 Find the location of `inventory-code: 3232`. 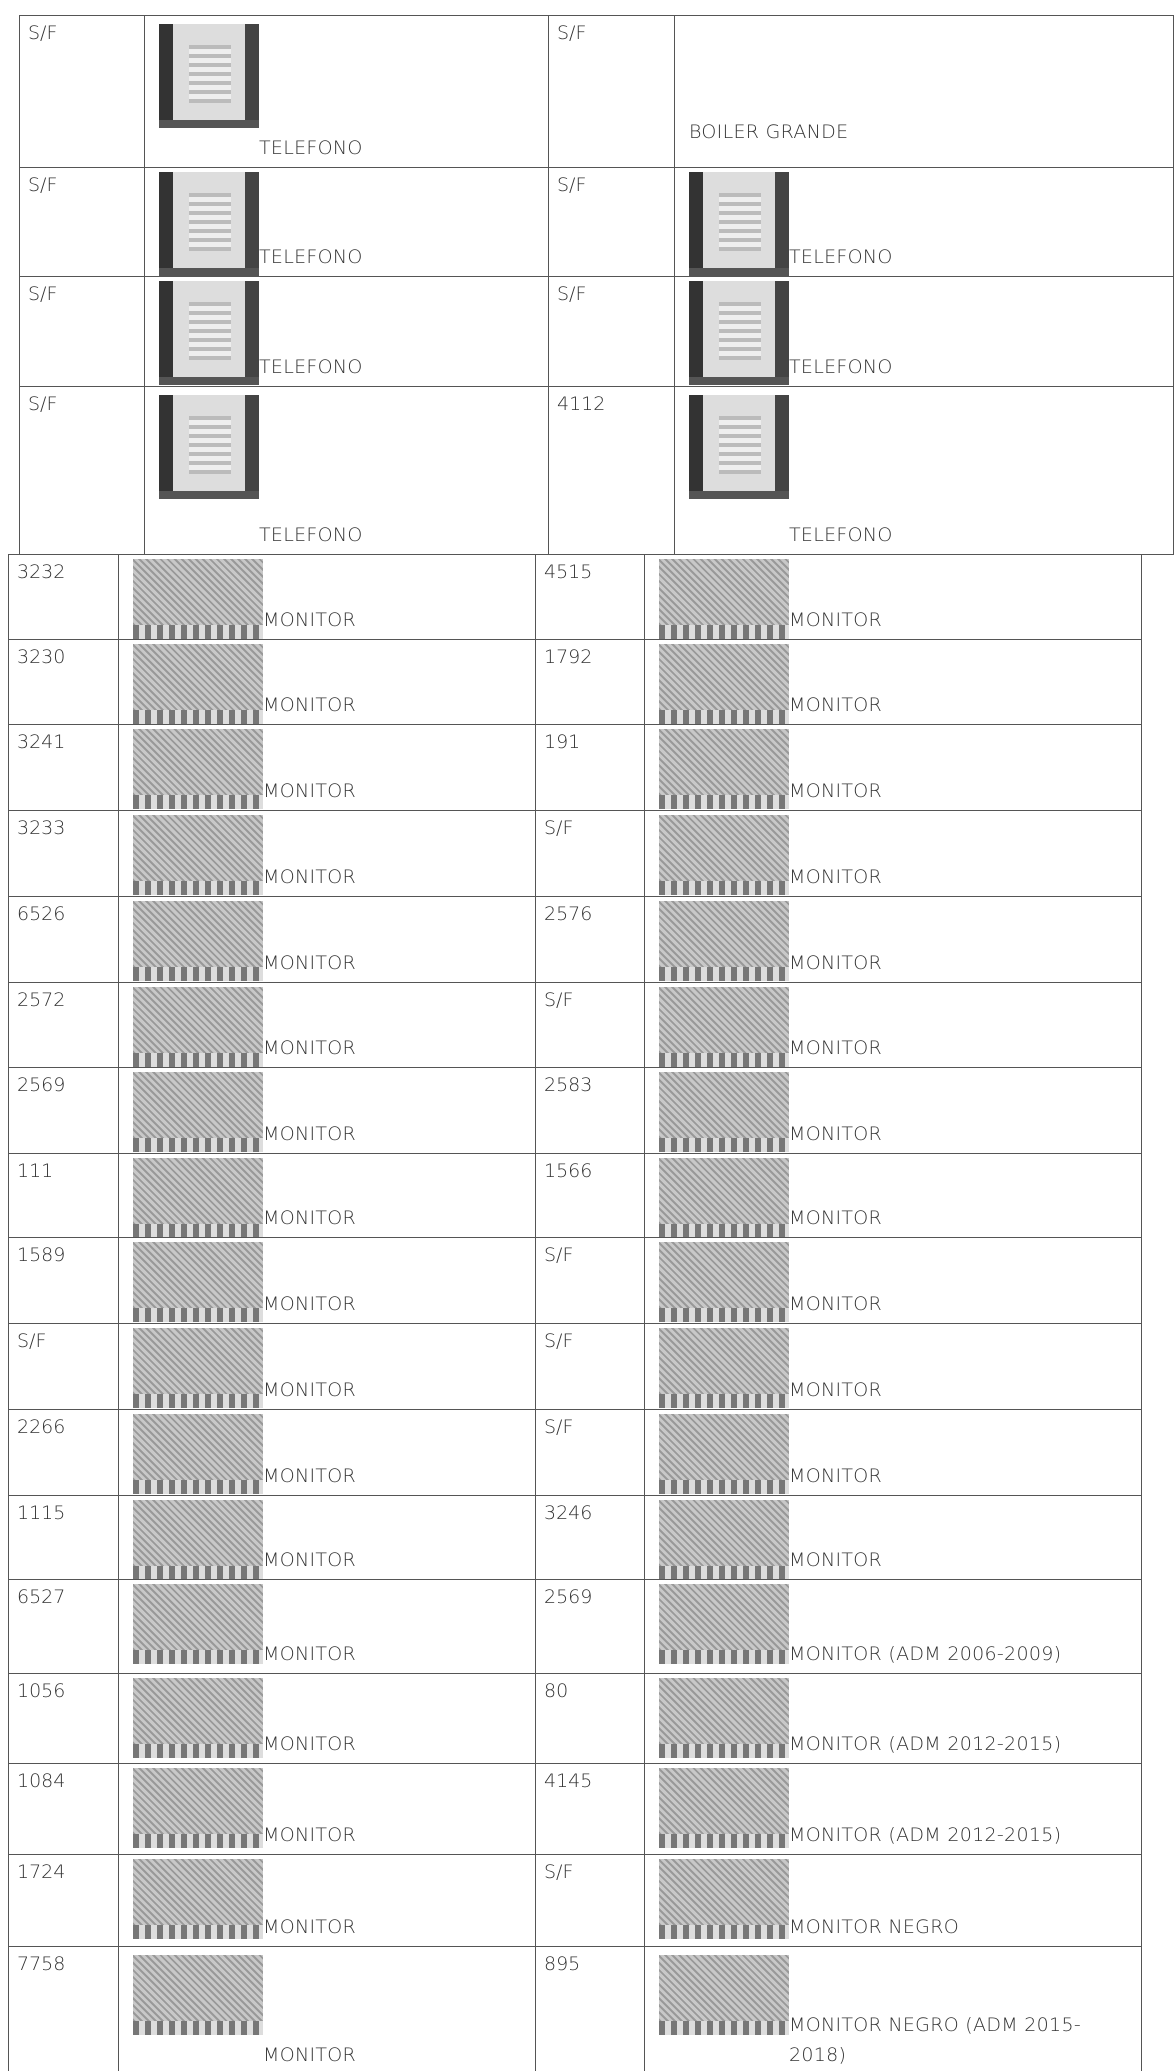

inventory-code: 3232 is located at coordinates (41, 572).